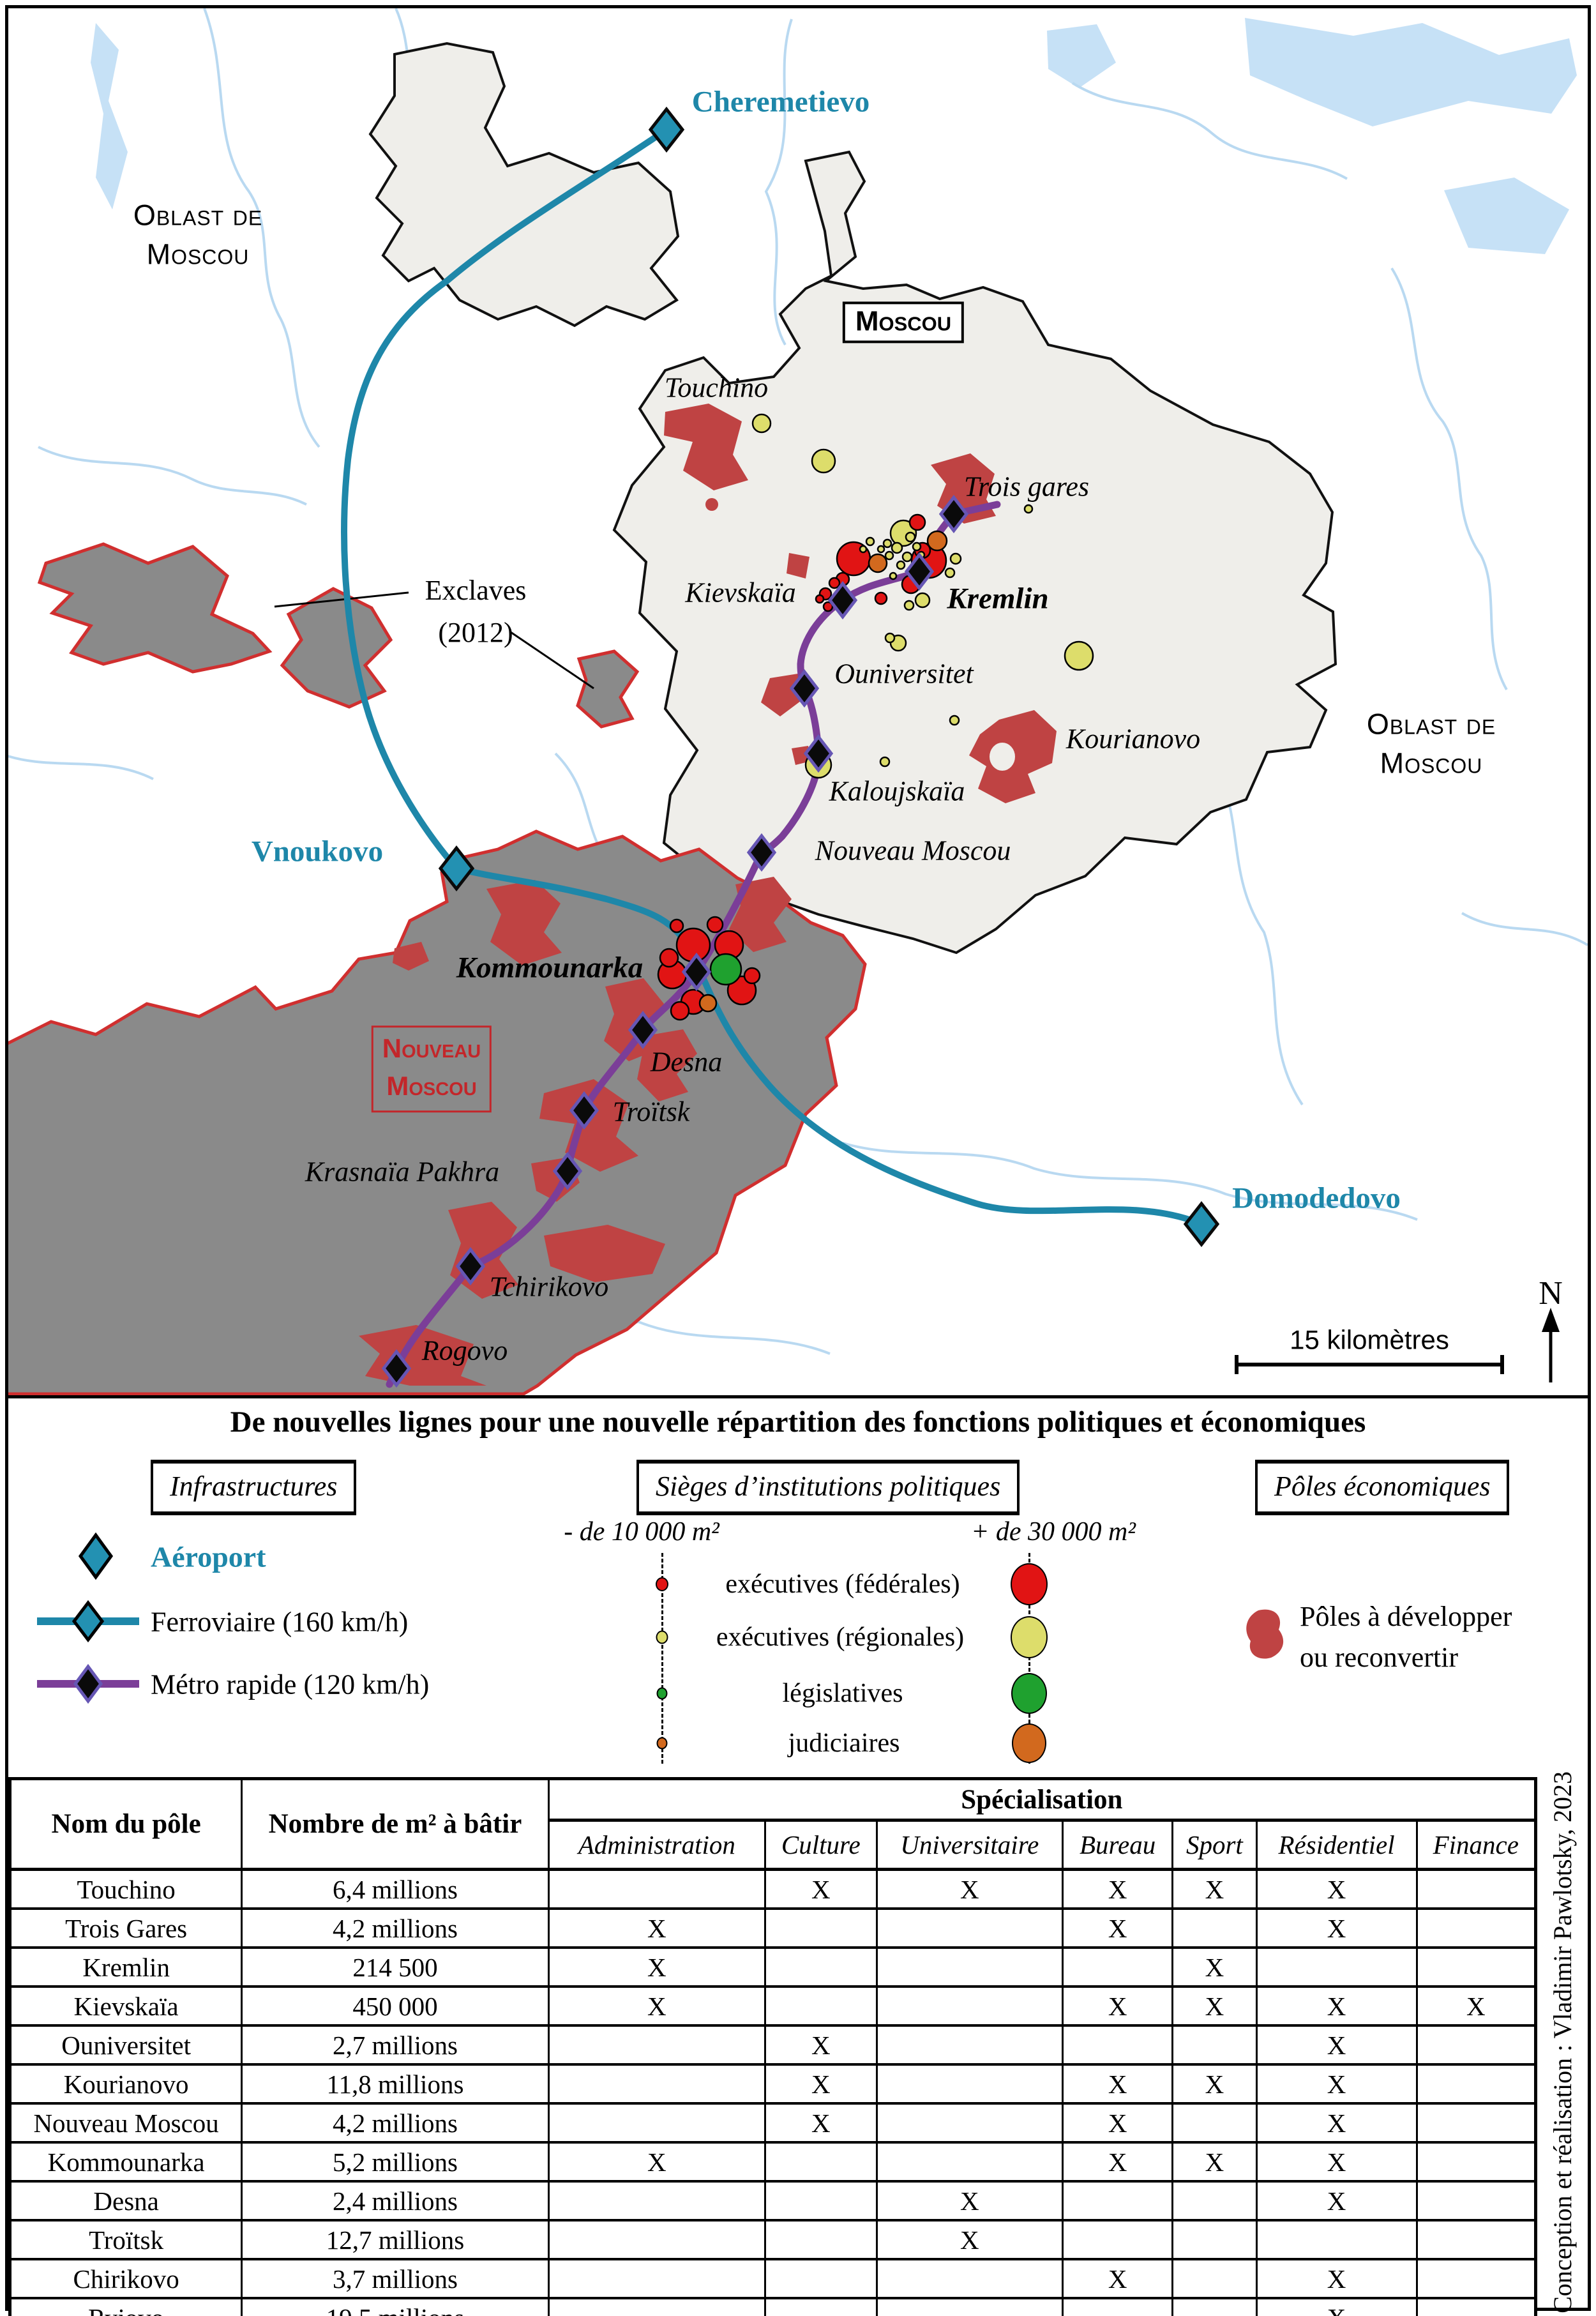 The height and width of the screenshot is (2316, 1596). What do you see at coordinates (1336, 1845) in the screenshot?
I see `col-subheader-résidentiel: Résidentiel` at bounding box center [1336, 1845].